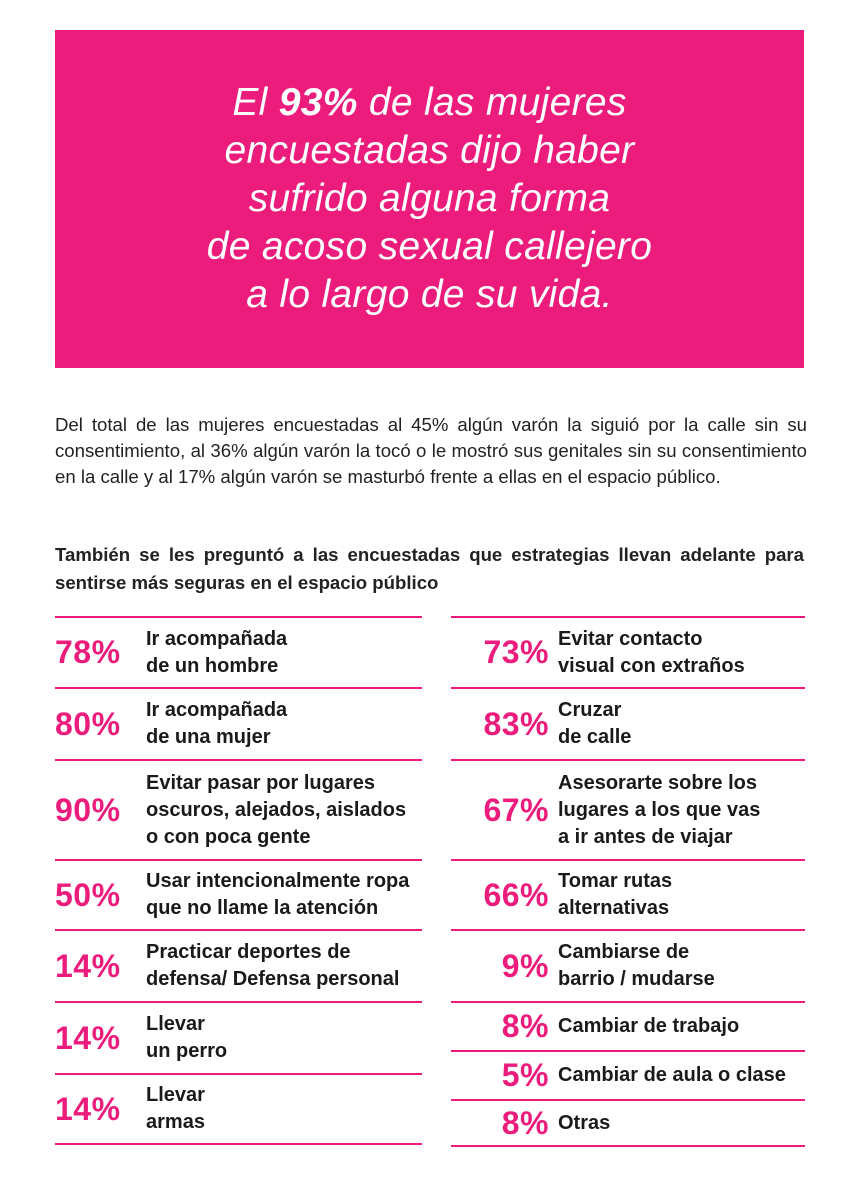 This screenshot has height=1200, width=862. I want to click on headline-percentage: 93%, so click(318, 102).